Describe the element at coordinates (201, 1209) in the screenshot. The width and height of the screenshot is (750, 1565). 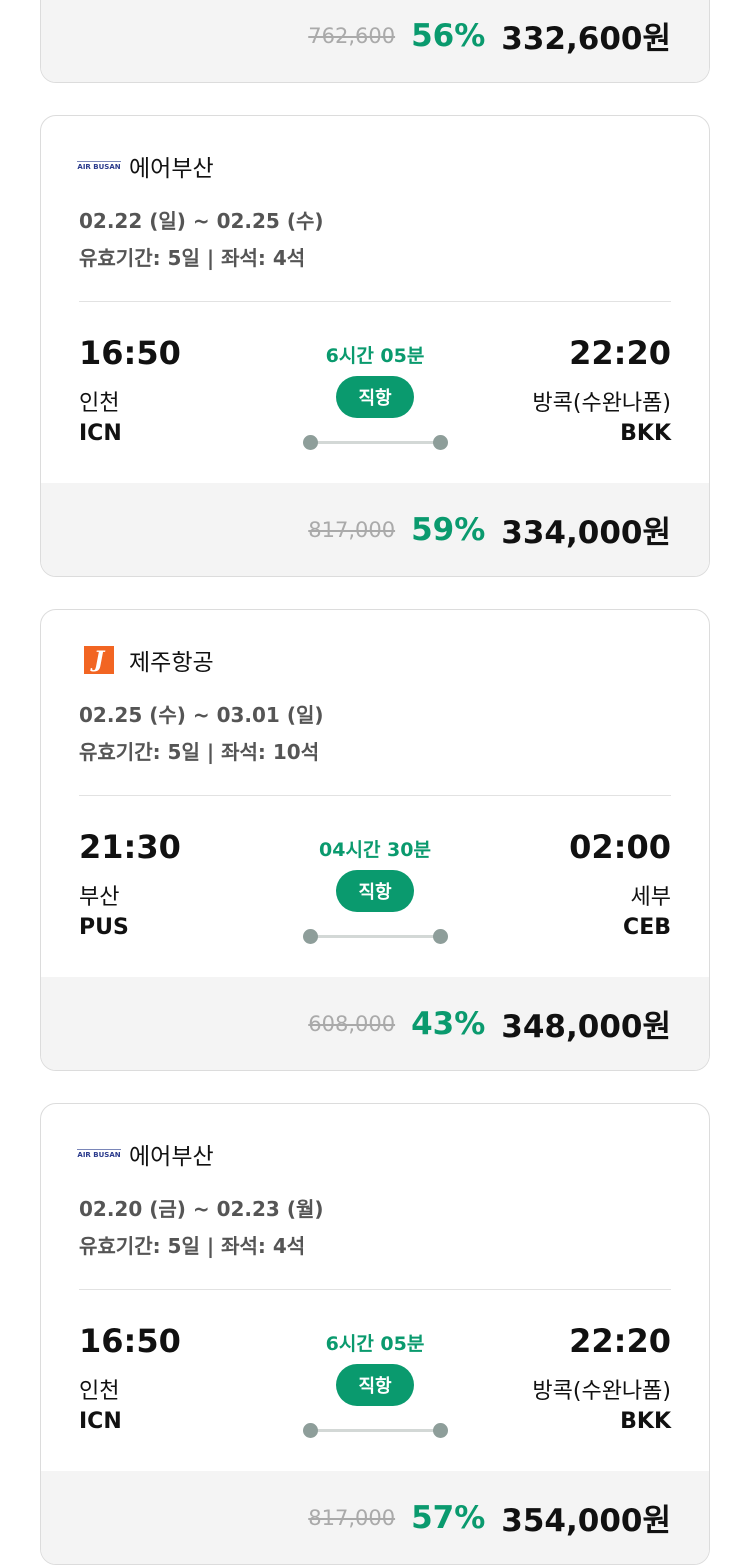
I see `travel-dates: 02.20 (금) ~ 02.23 (월)` at that location.